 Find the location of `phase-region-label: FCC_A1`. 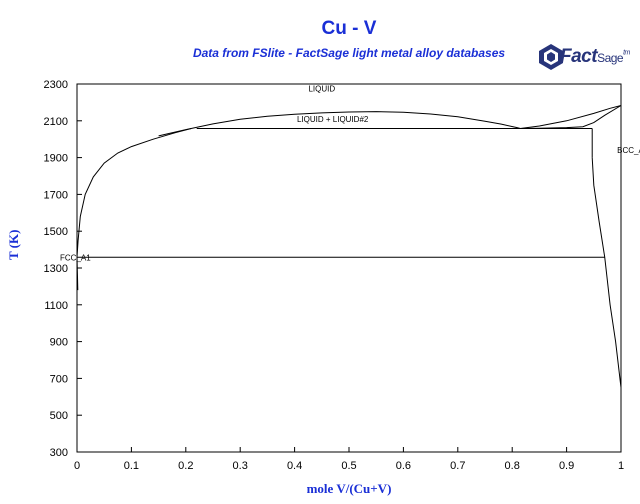

phase-region-label: FCC_A1 is located at coordinates (75, 258).